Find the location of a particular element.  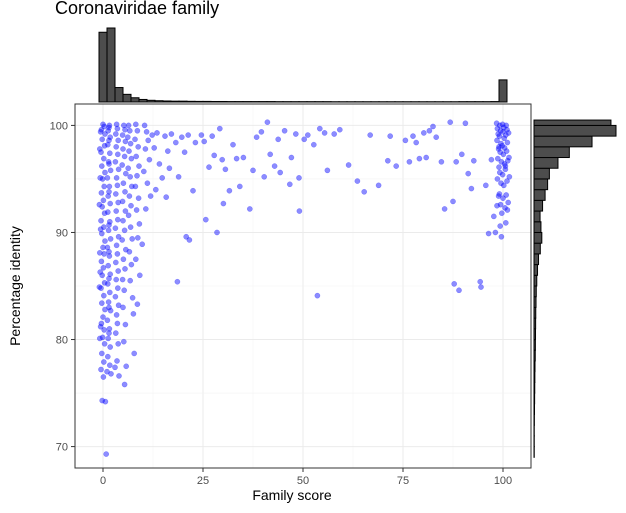

x-tick-label: 25 is located at coordinates (203, 481).